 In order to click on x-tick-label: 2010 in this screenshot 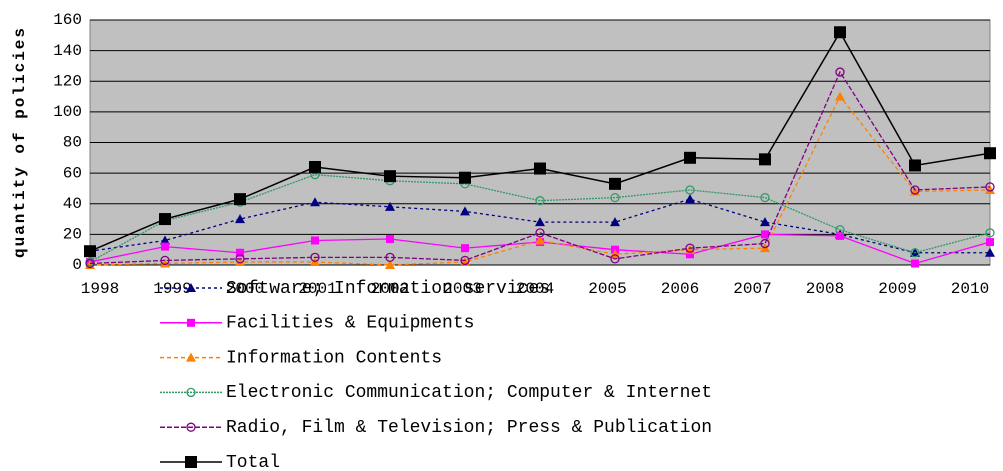, I will do `click(970, 289)`.